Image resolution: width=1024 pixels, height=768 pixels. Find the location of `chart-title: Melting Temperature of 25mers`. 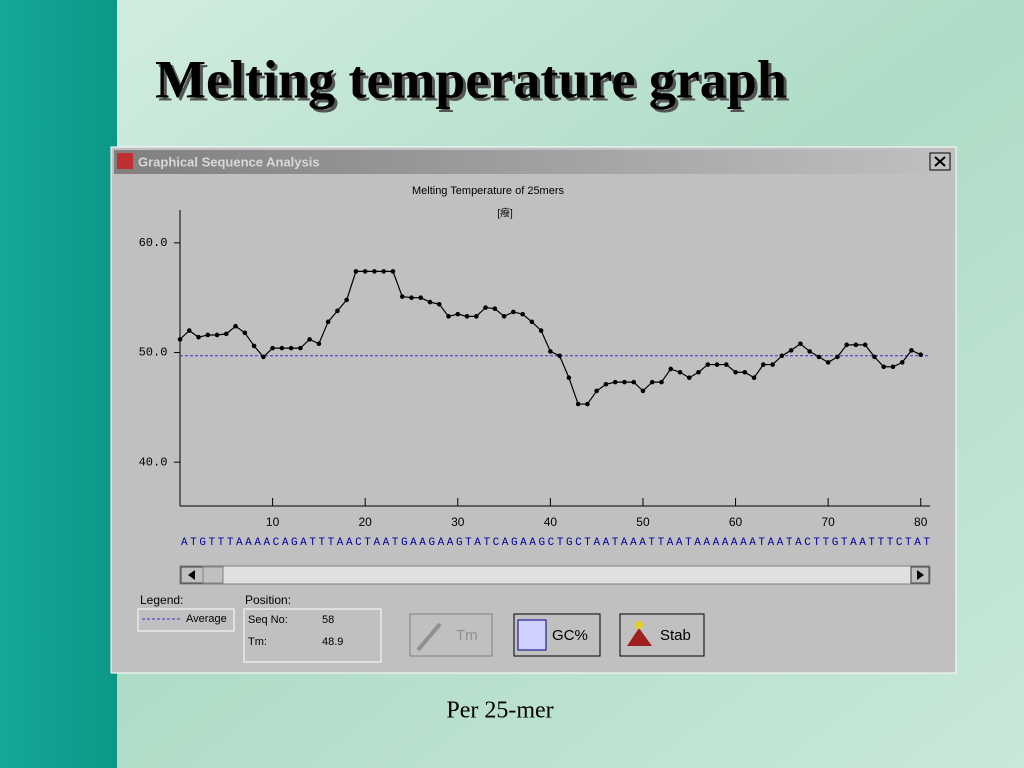

chart-title: Melting Temperature of 25mers is located at coordinates (488, 191).